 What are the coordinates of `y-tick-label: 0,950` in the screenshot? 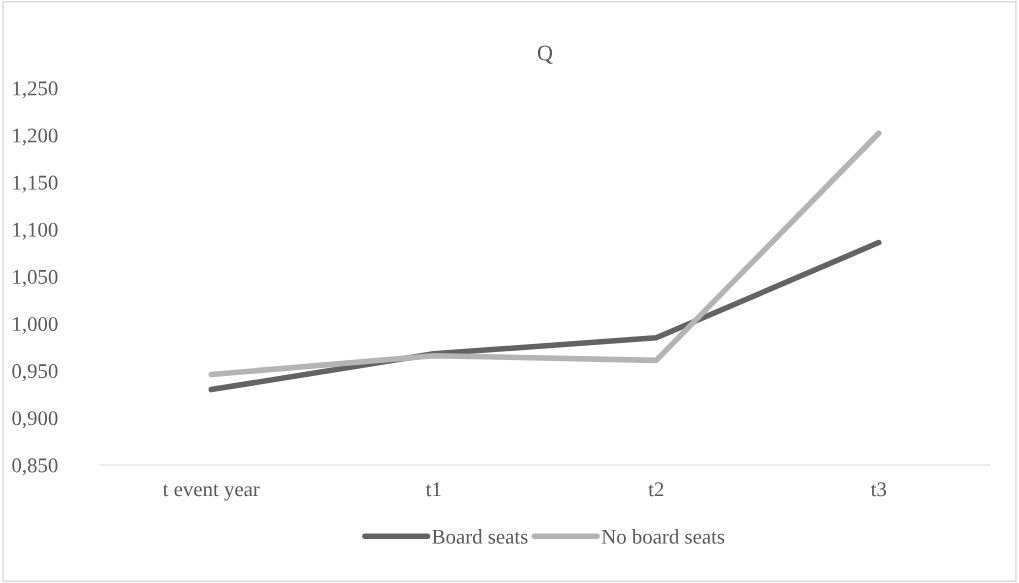 It's located at (35, 373).